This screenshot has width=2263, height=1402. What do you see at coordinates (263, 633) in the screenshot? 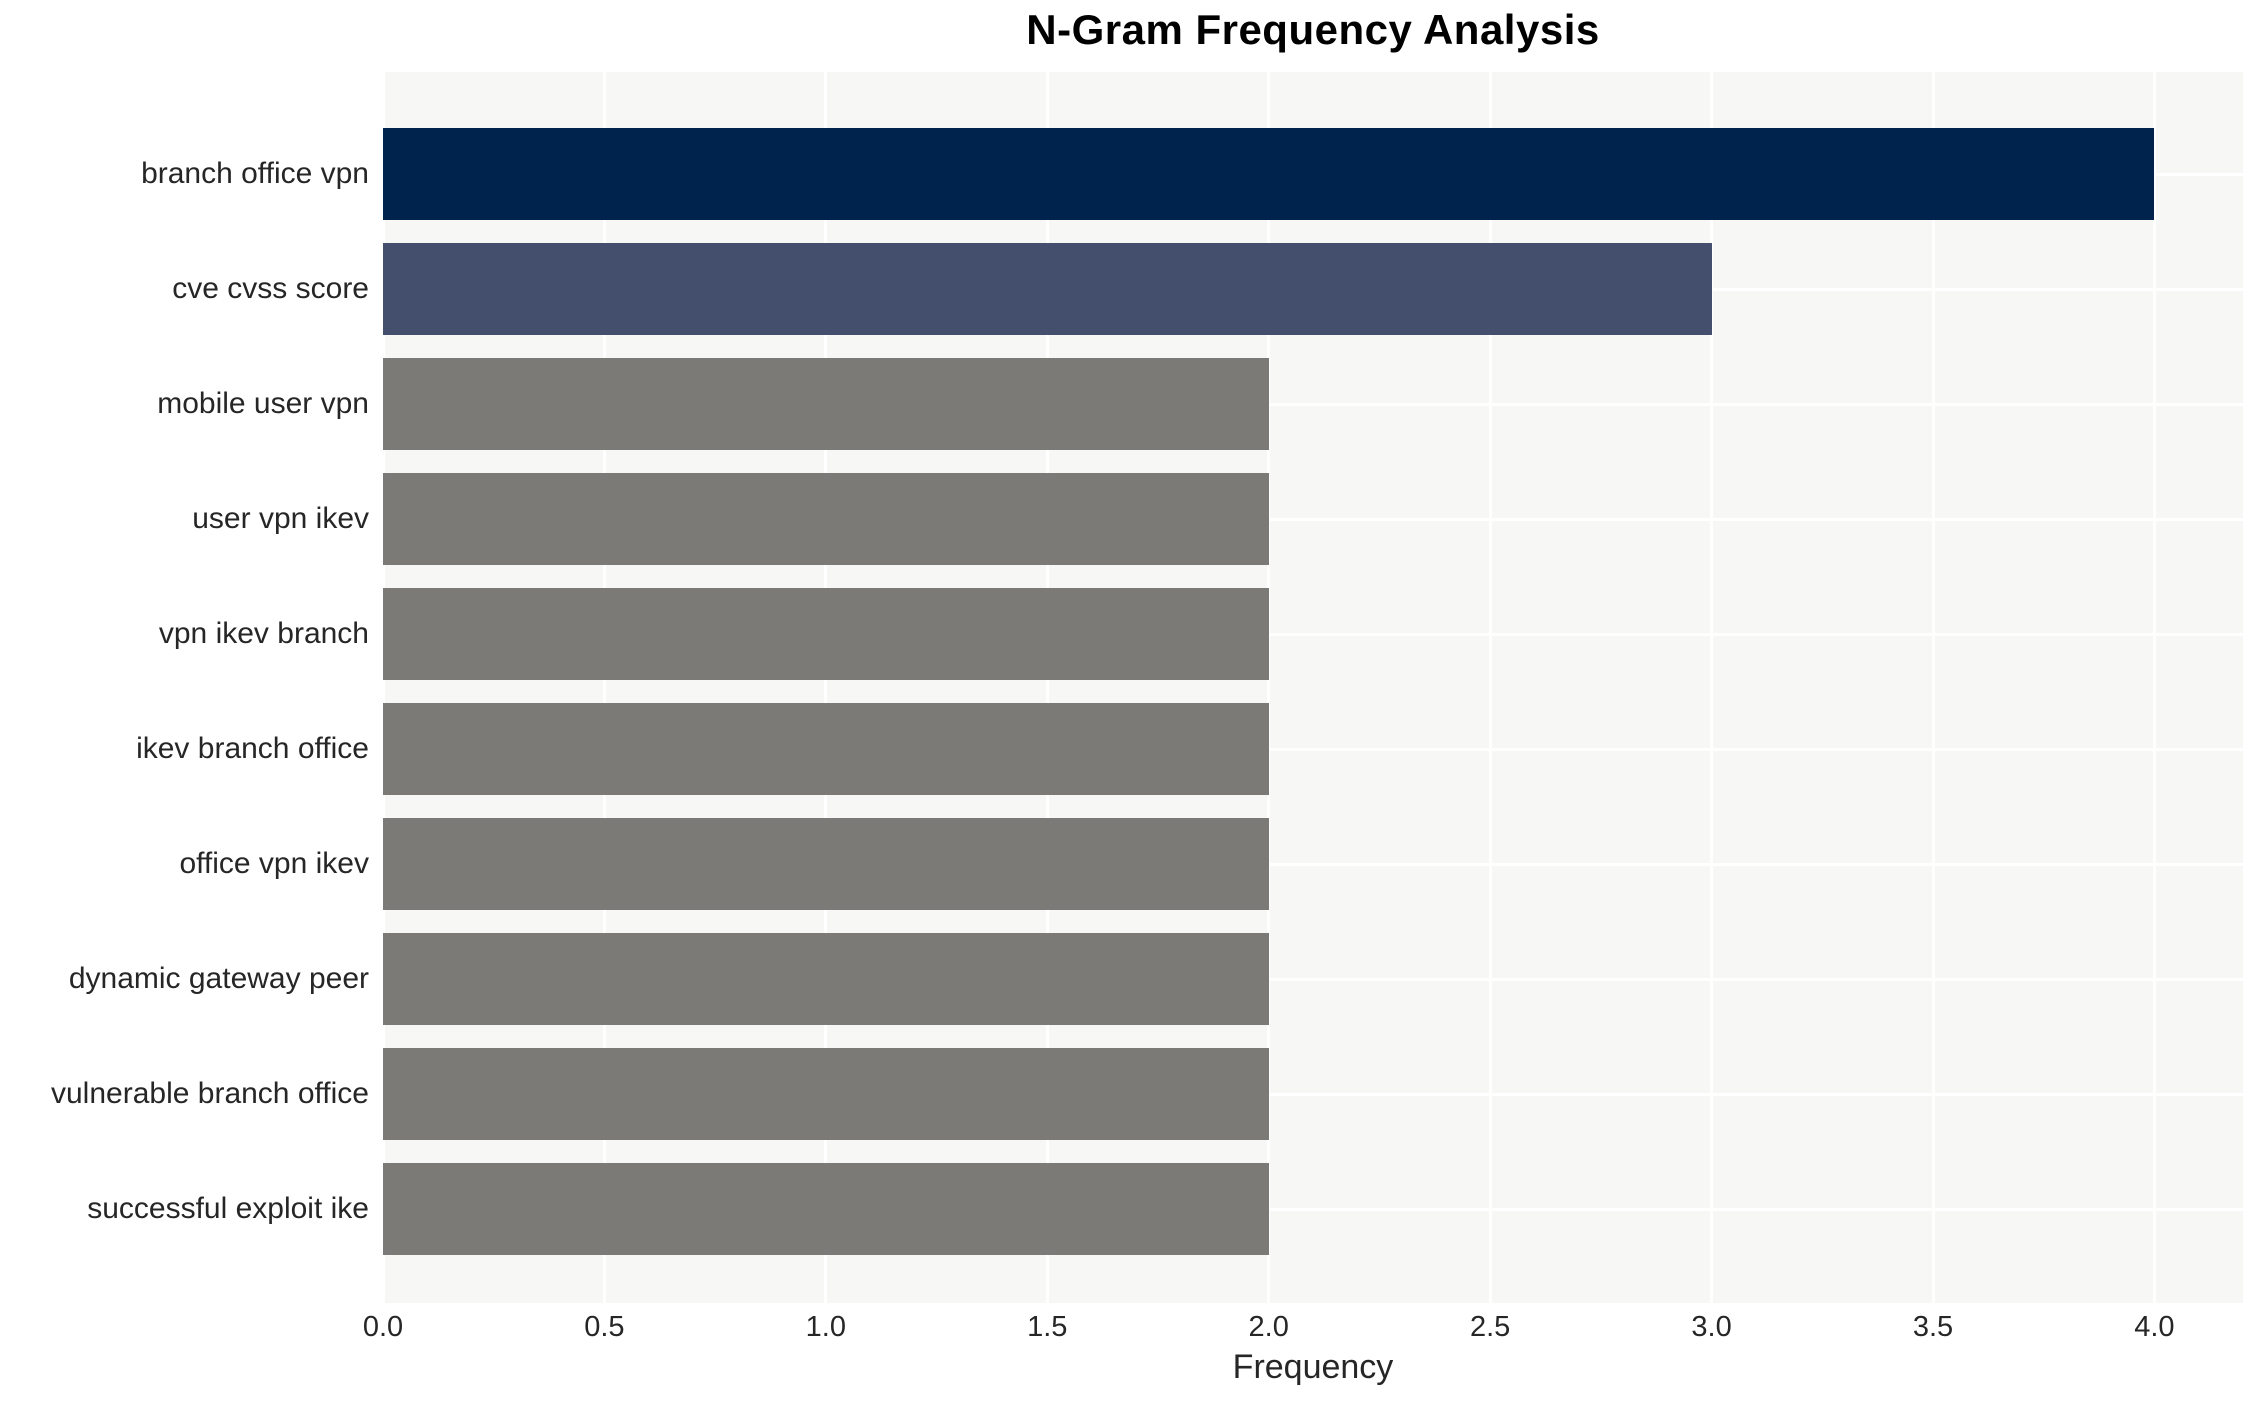
I see `y-tick-label: vpn ikev branch` at bounding box center [263, 633].